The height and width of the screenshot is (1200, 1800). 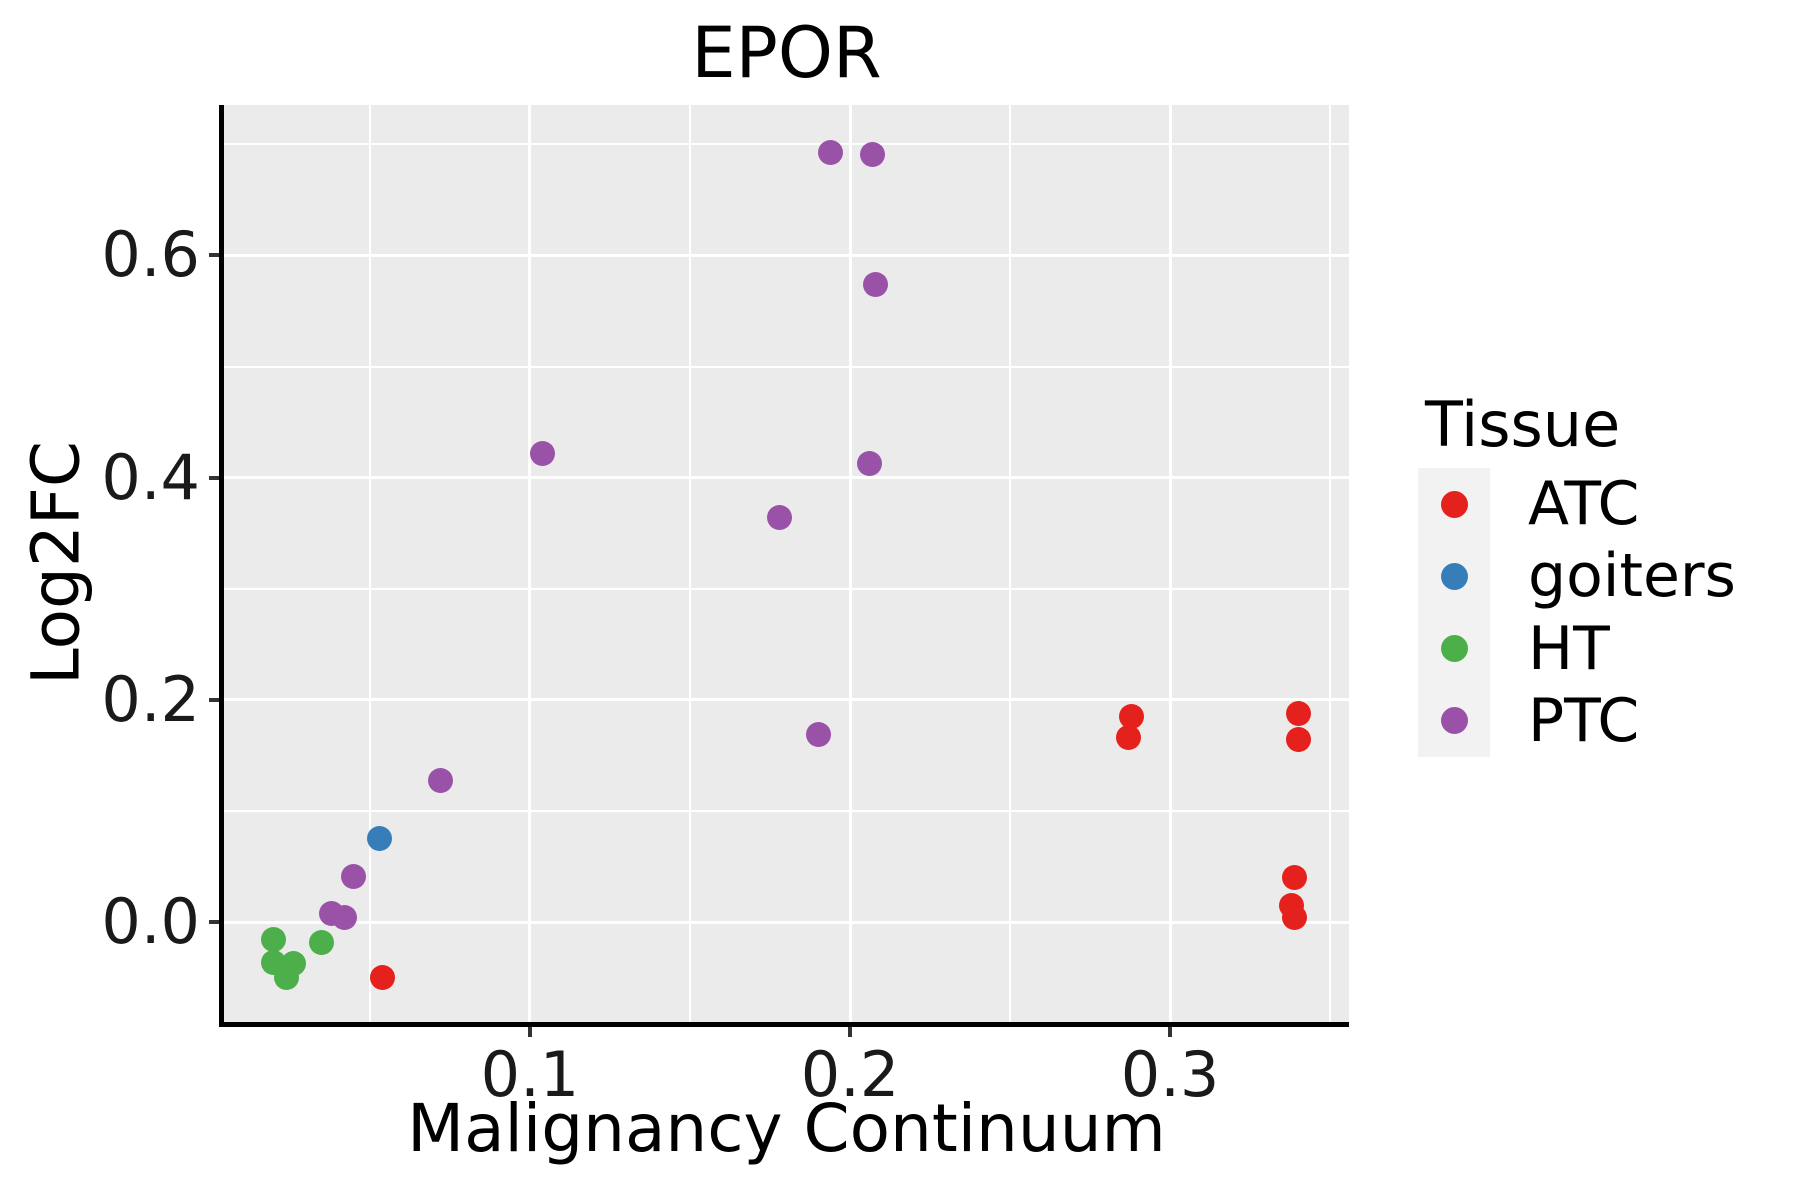 I want to click on x-axis-title: Malignancy Continuum, so click(x=786, y=1128).